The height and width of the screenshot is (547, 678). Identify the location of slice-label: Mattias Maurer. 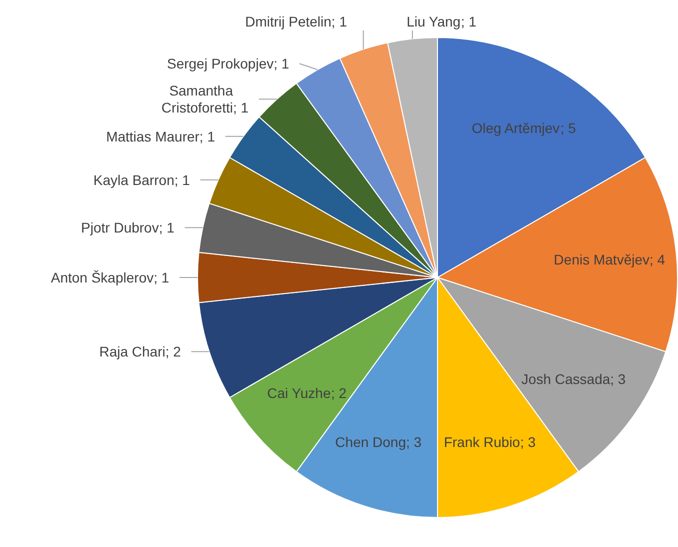
(153, 136).